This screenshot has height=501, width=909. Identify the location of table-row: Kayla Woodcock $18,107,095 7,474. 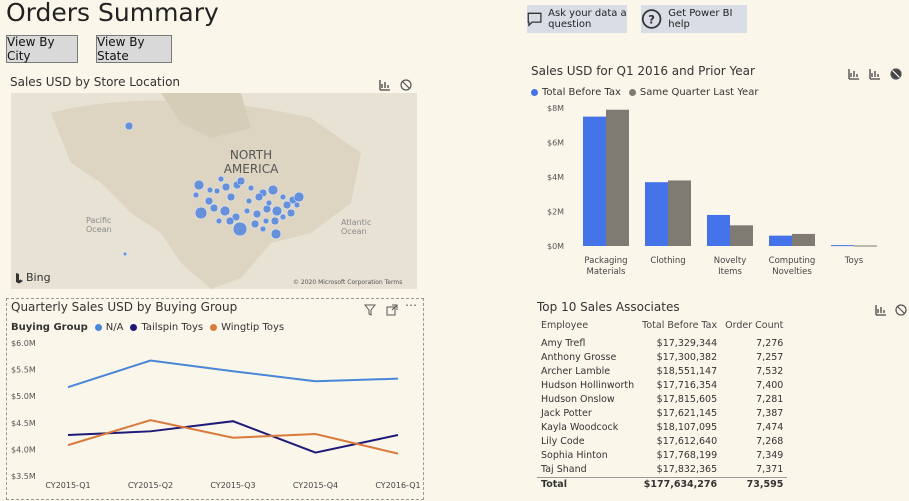
(662, 428).